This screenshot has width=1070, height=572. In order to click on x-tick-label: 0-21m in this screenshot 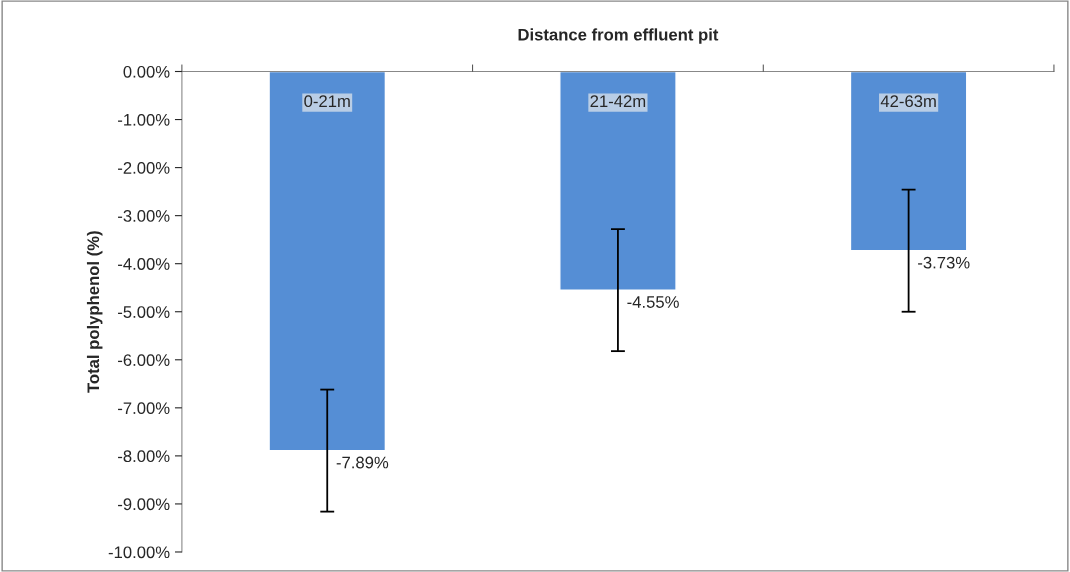, I will do `click(327, 101)`.